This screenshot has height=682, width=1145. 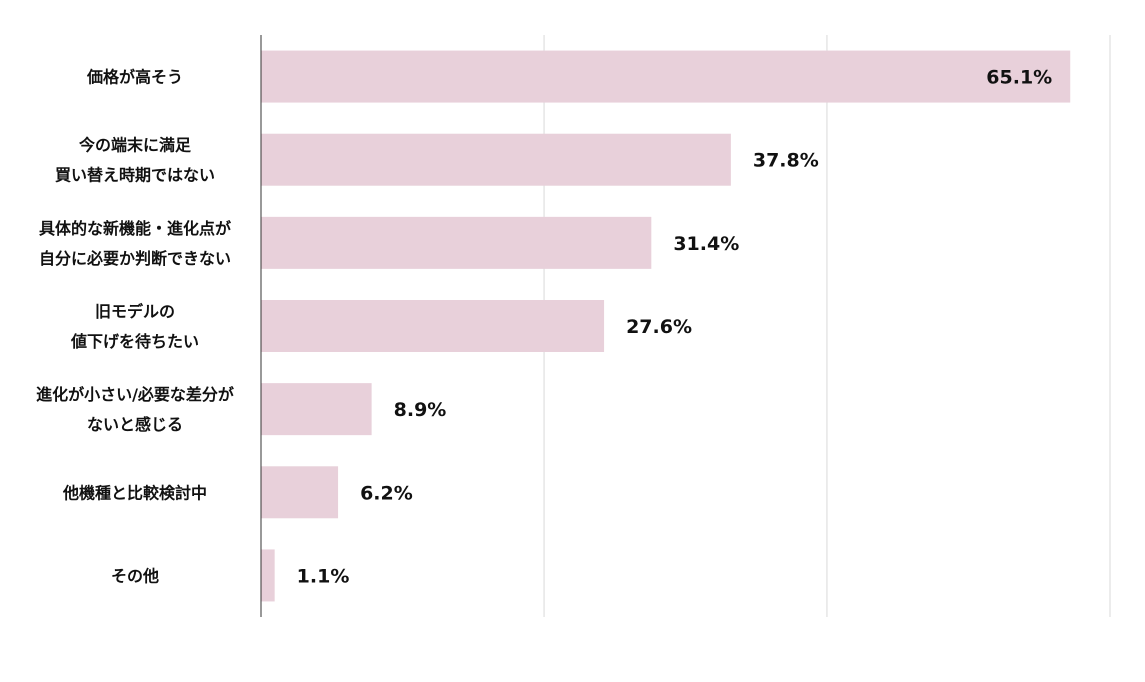 I want to click on category-label: その他, so click(x=135, y=575).